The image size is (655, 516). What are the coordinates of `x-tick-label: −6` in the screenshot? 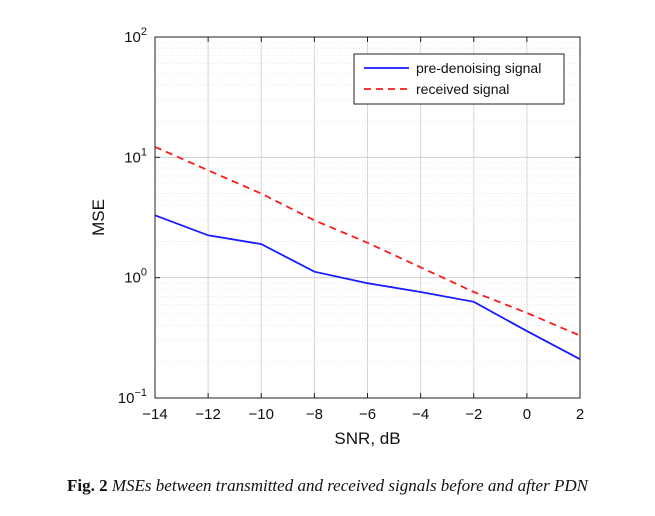 It's located at (367, 414).